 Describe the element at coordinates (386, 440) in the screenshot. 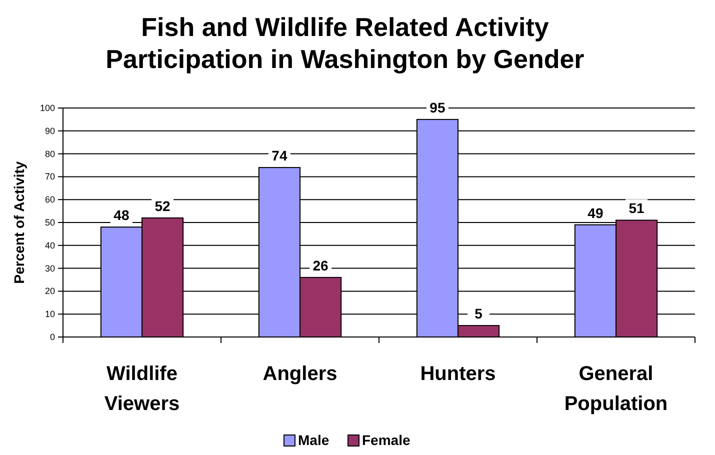

I see `legend-label: Female` at that location.